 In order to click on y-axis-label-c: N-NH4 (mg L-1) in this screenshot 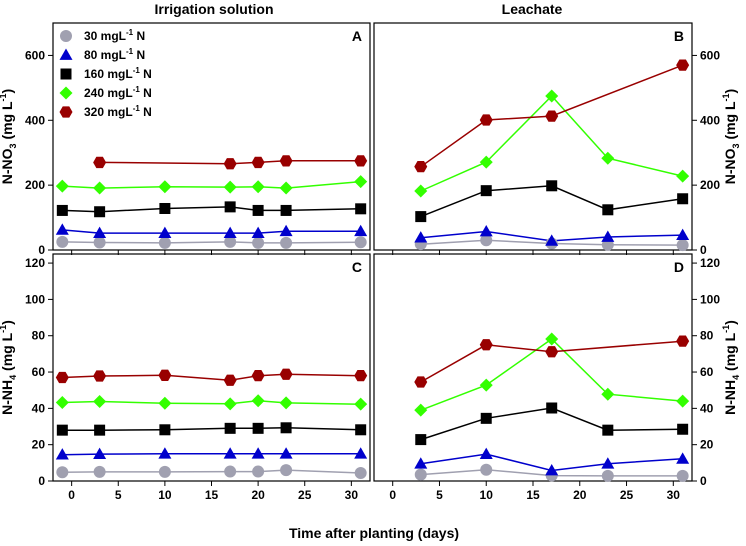, I will do `click(9, 367)`.